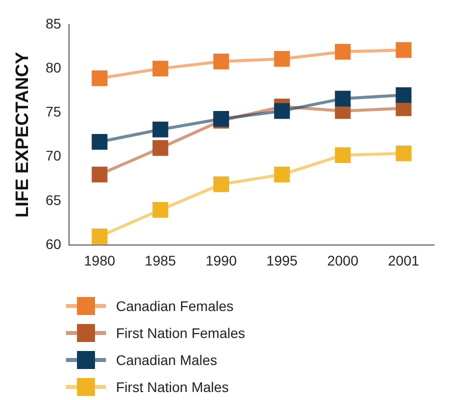  What do you see at coordinates (282, 260) in the screenshot?
I see `x-tick-label: 1995` at bounding box center [282, 260].